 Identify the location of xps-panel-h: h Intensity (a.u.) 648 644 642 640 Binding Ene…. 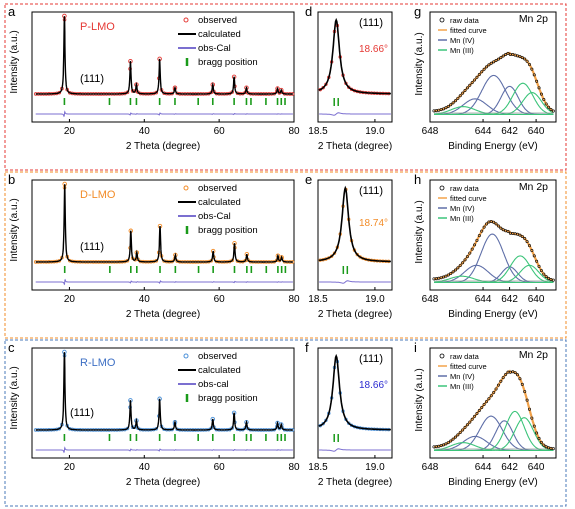
(485, 246).